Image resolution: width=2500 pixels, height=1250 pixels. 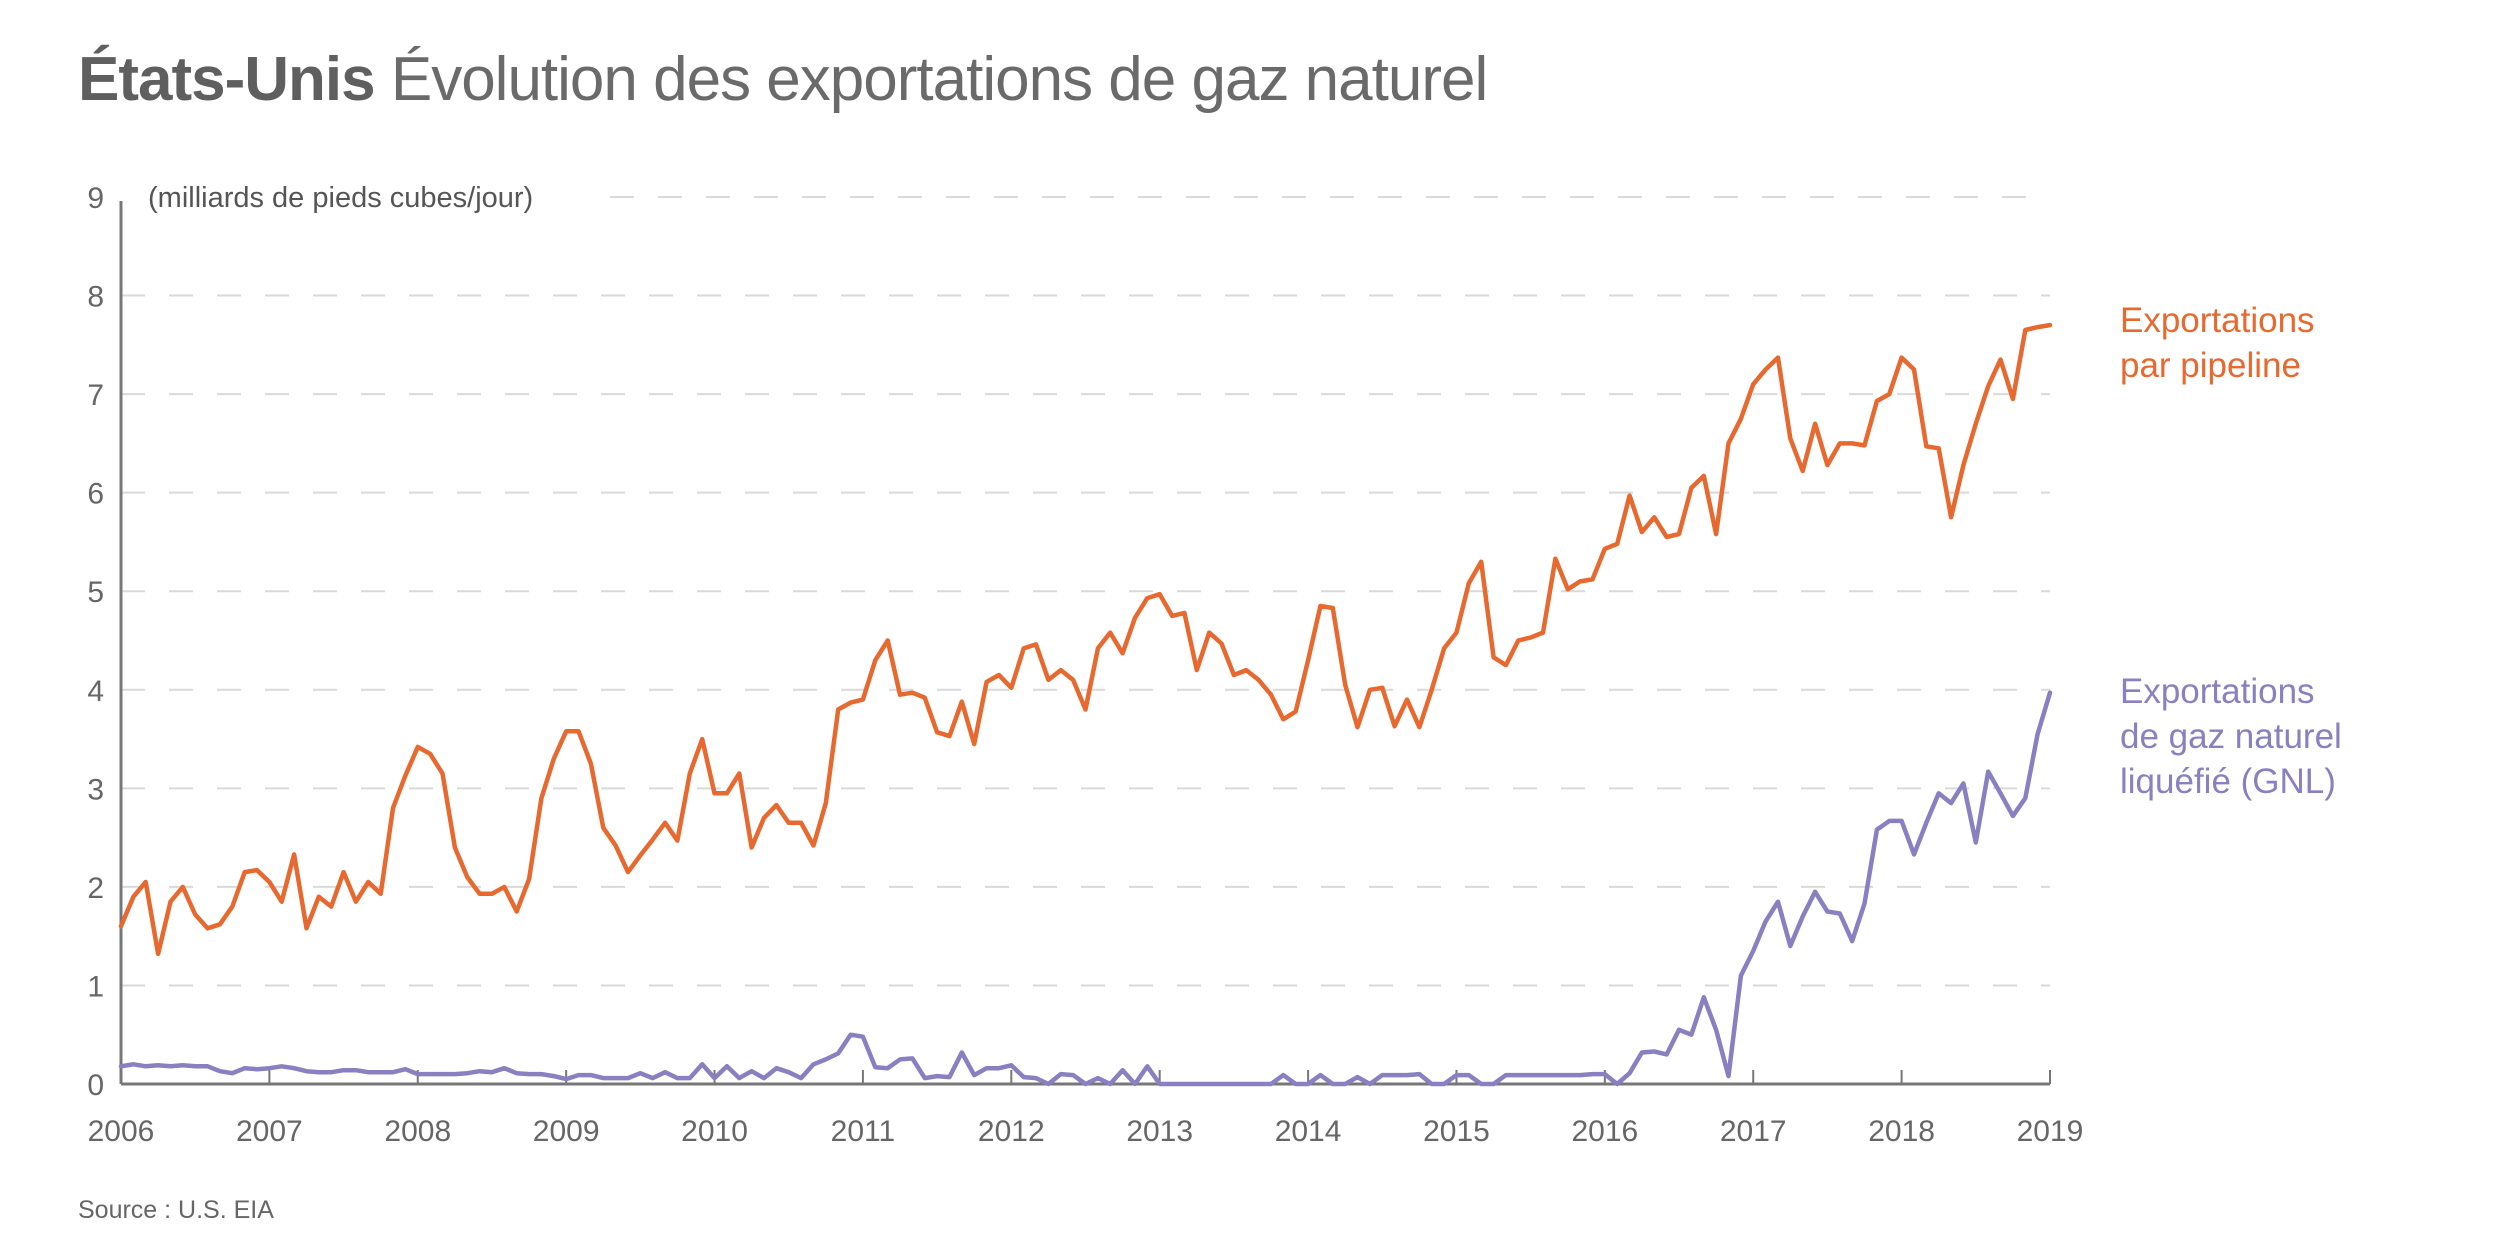 I want to click on y-tick-label: 3, so click(x=95, y=789).